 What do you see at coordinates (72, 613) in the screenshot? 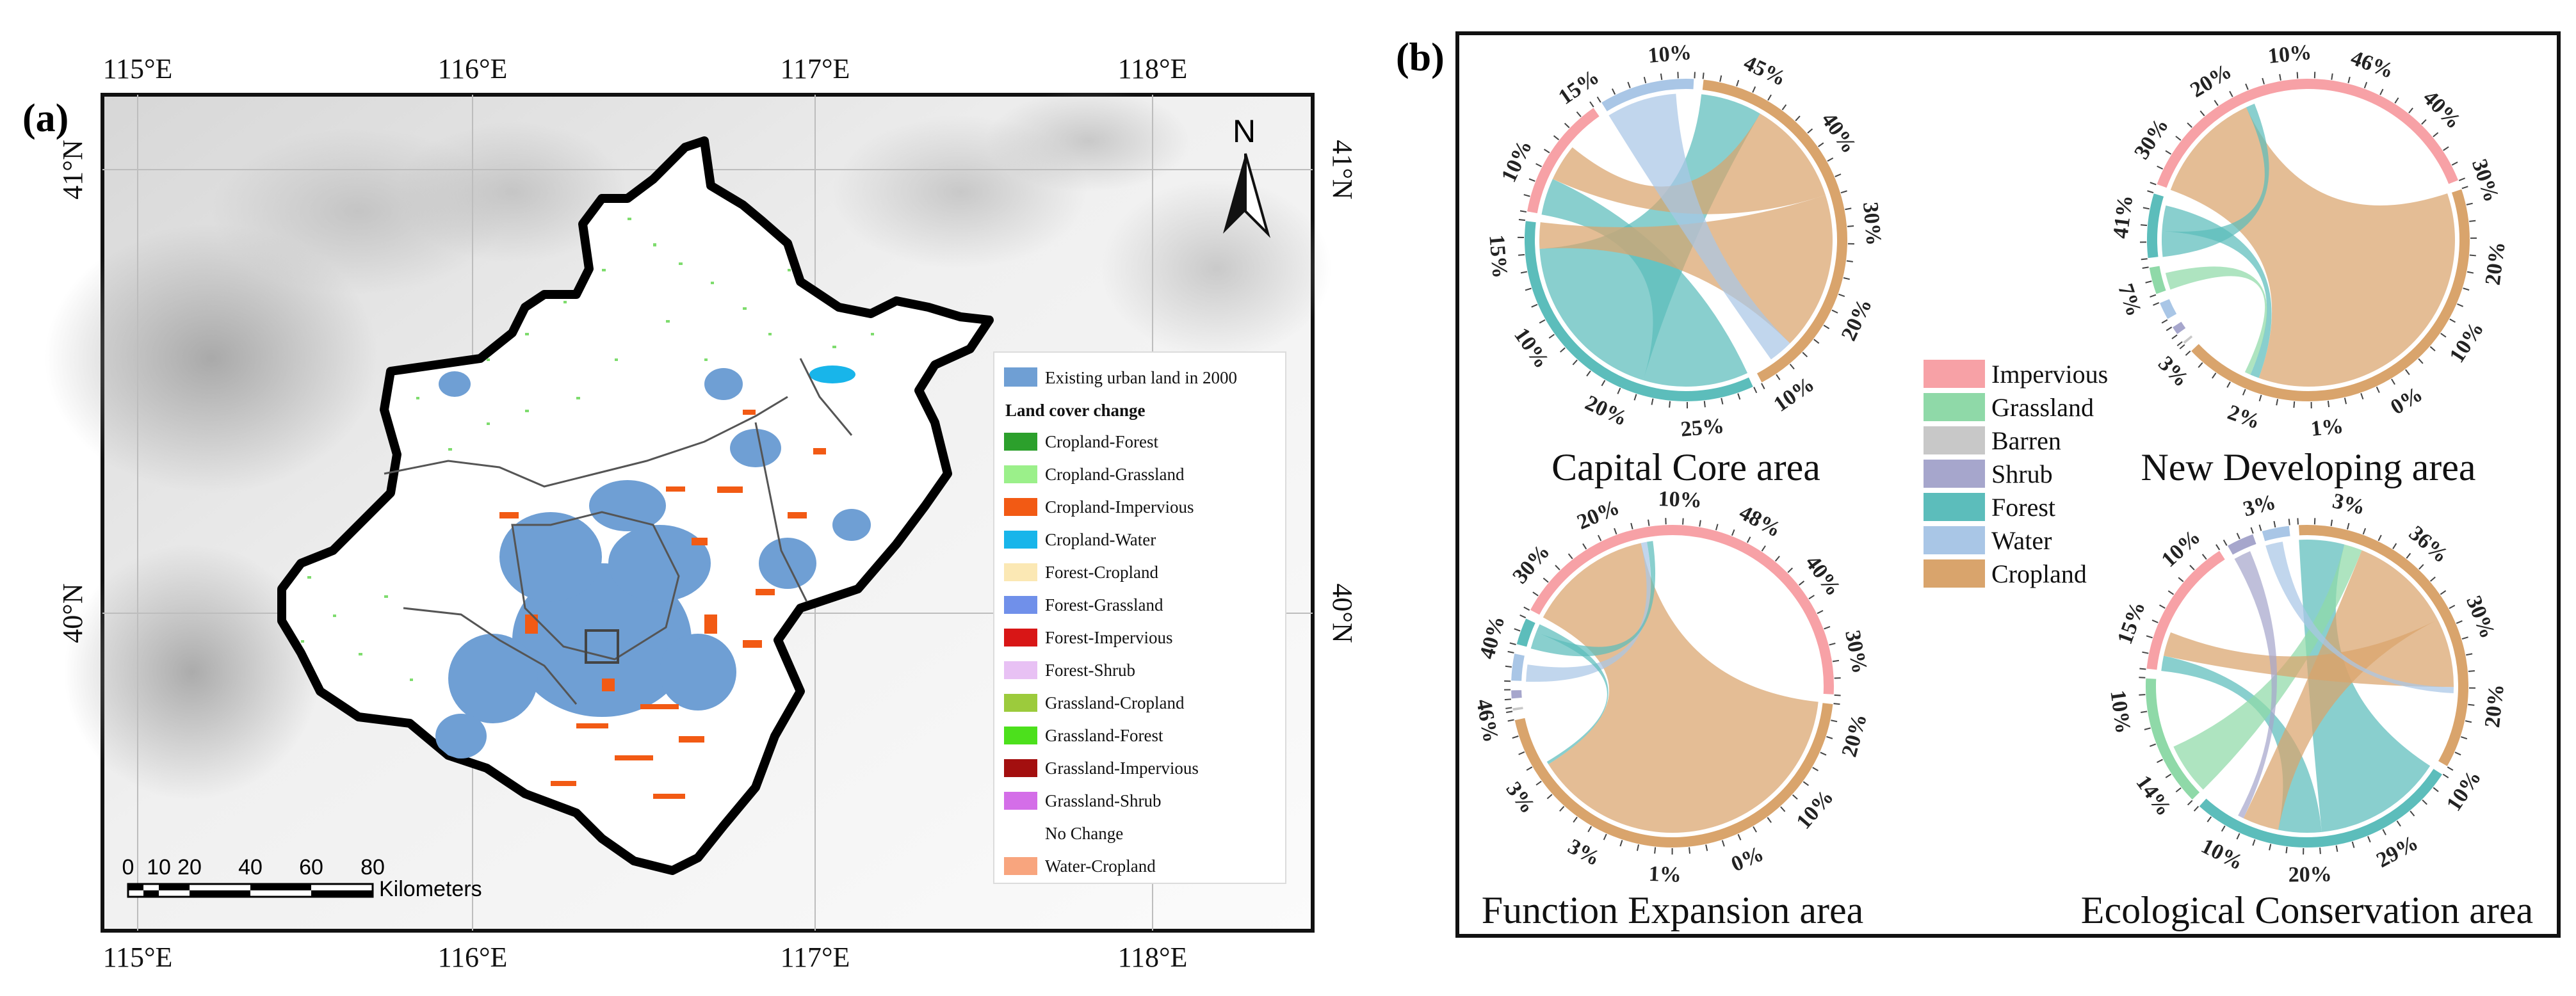
I see `lat-left-40: 40°N` at bounding box center [72, 613].